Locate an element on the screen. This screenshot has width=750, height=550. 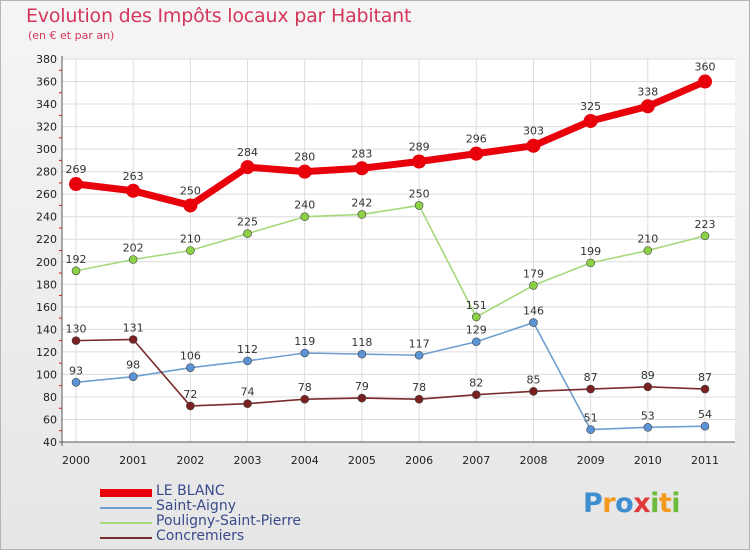
point-le-blanc-2005 is located at coordinates (361, 168).